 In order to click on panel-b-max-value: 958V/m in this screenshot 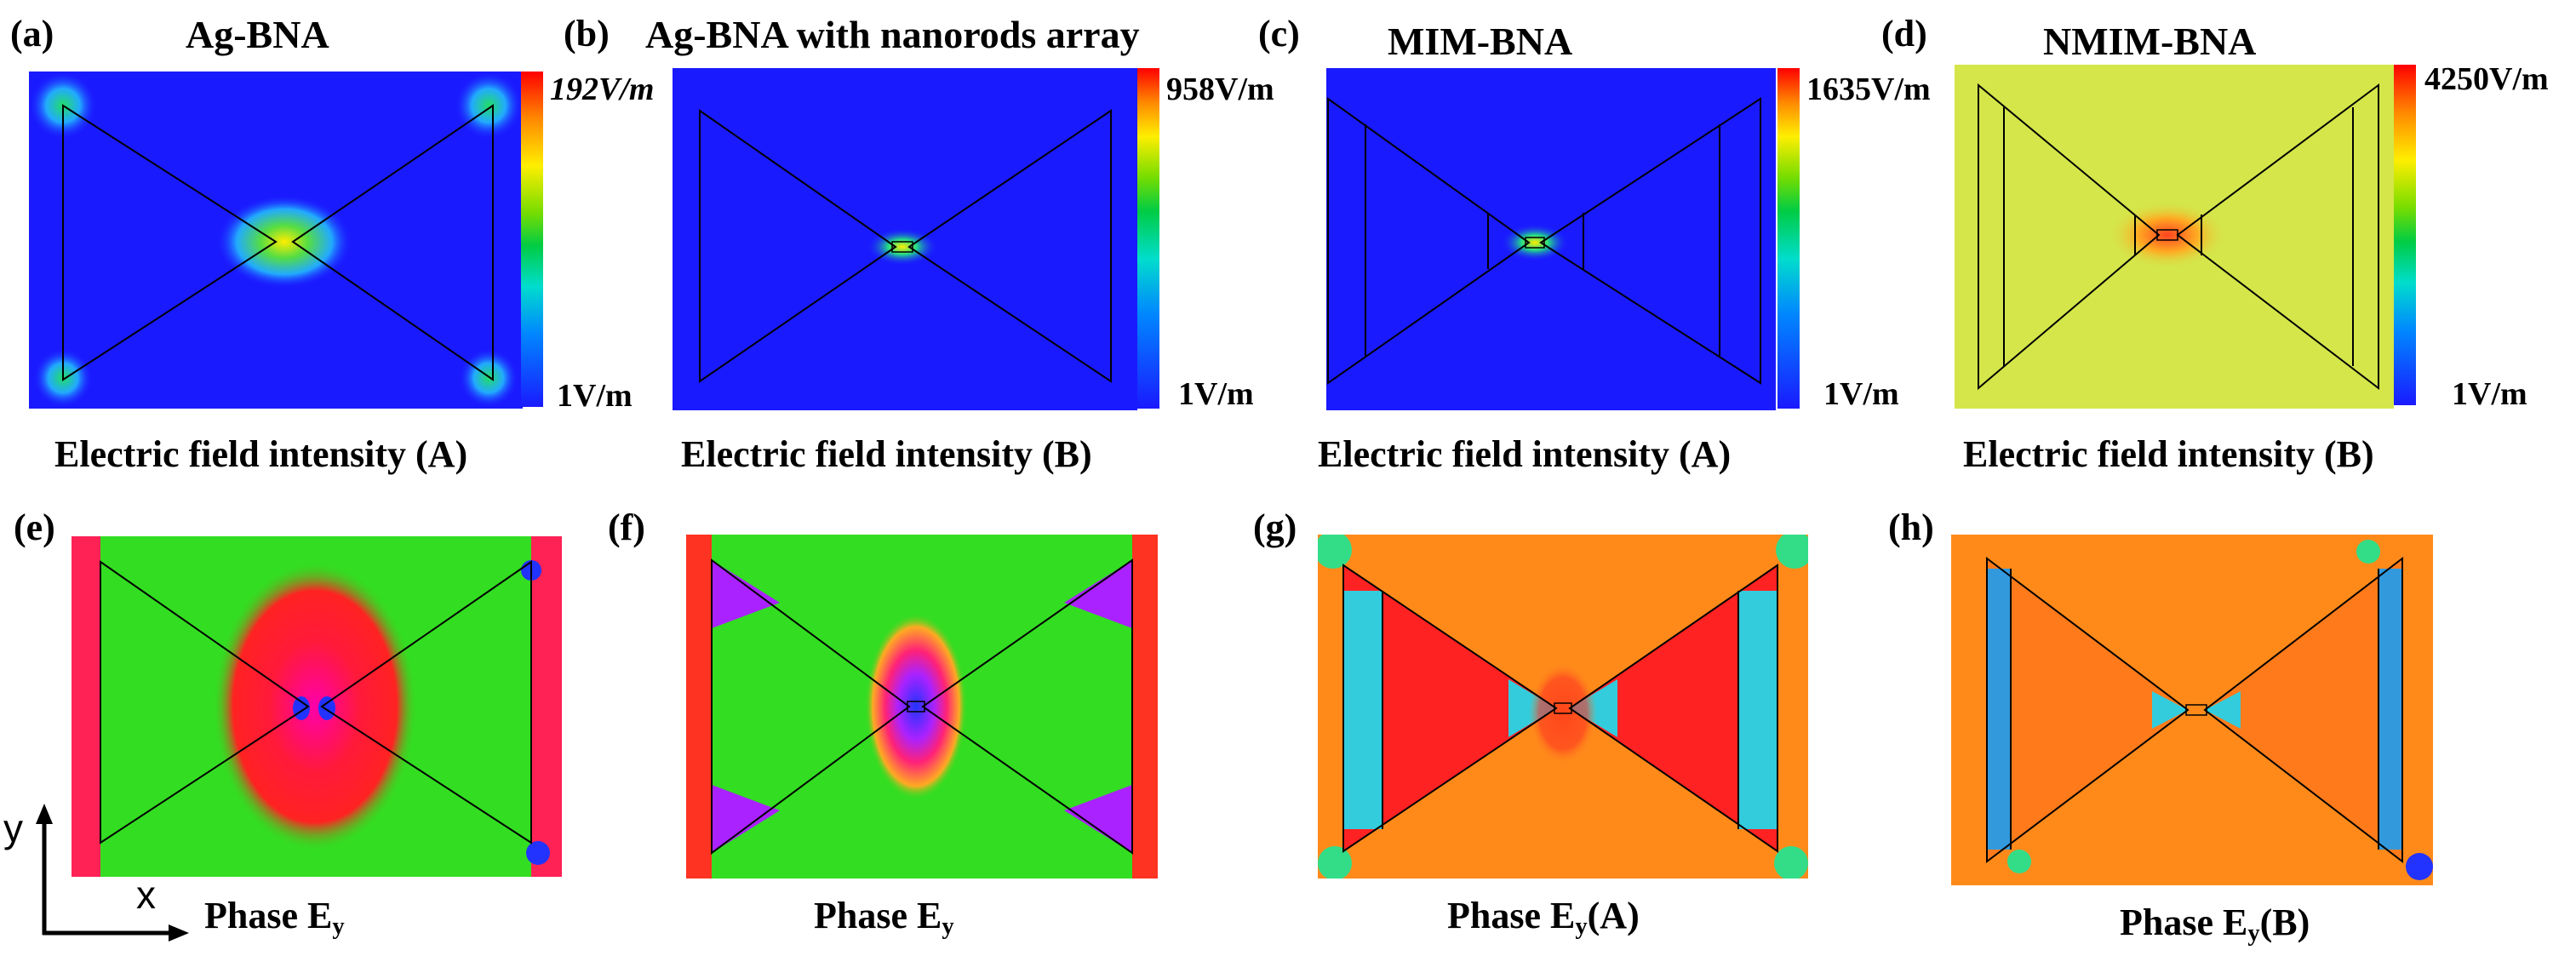, I will do `click(1220, 89)`.